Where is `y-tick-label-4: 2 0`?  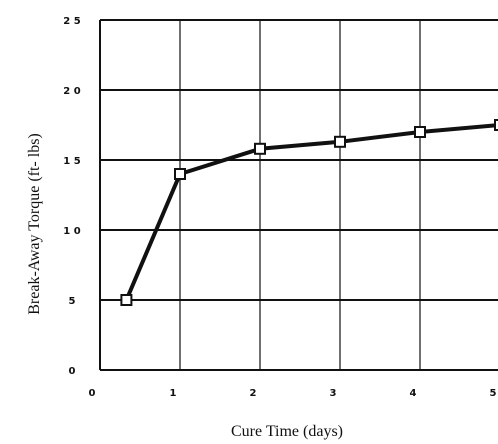 y-tick-label-4: 2 0 is located at coordinates (71, 91).